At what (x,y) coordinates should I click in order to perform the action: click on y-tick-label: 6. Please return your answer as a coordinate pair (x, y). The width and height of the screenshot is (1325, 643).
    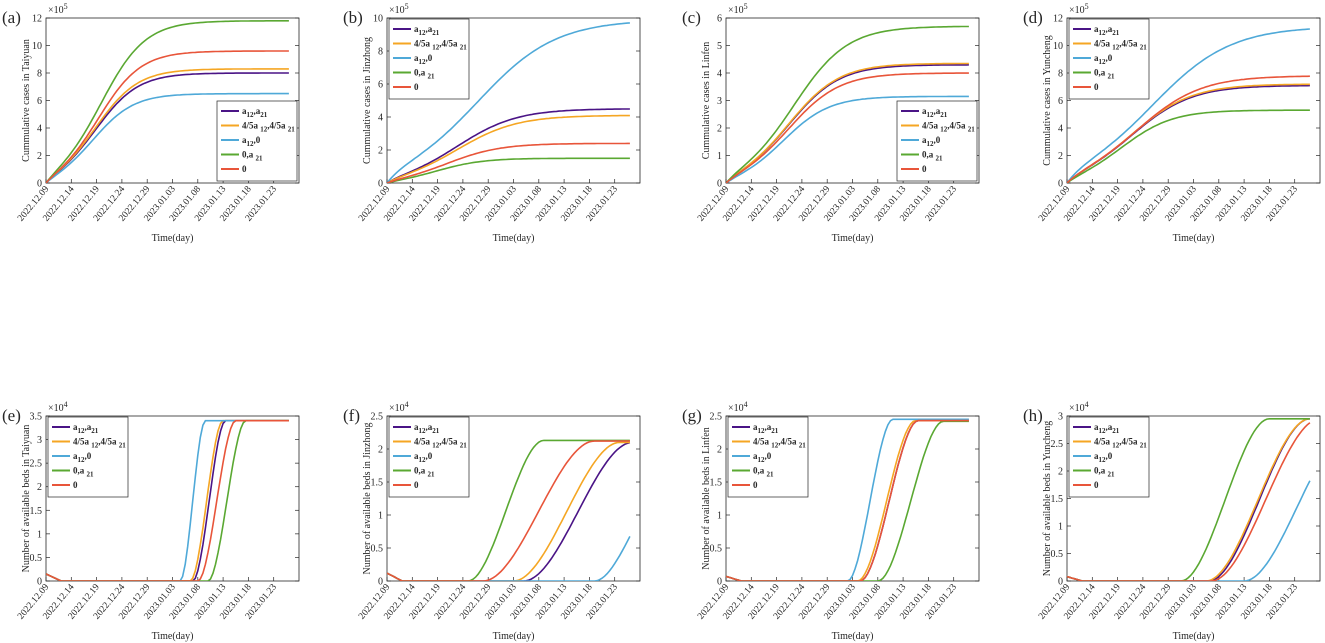
    Looking at the image, I should click on (719, 19).